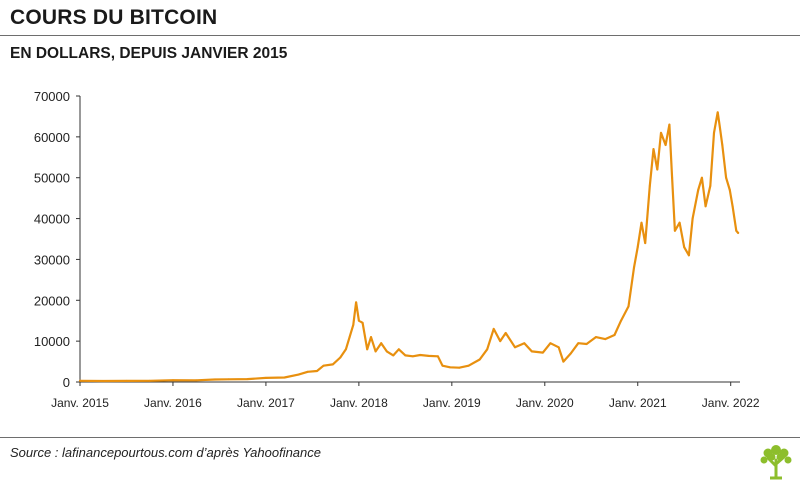  I want to click on y-tick-label: 10000, so click(52, 341).